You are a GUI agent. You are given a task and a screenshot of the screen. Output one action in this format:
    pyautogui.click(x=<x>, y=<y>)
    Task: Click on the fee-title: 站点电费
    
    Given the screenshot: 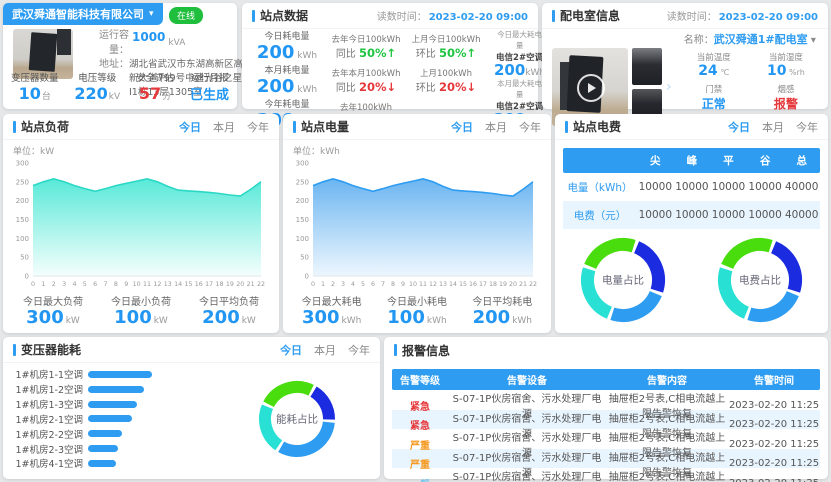 What is the action you would take?
    pyautogui.click(x=593, y=126)
    